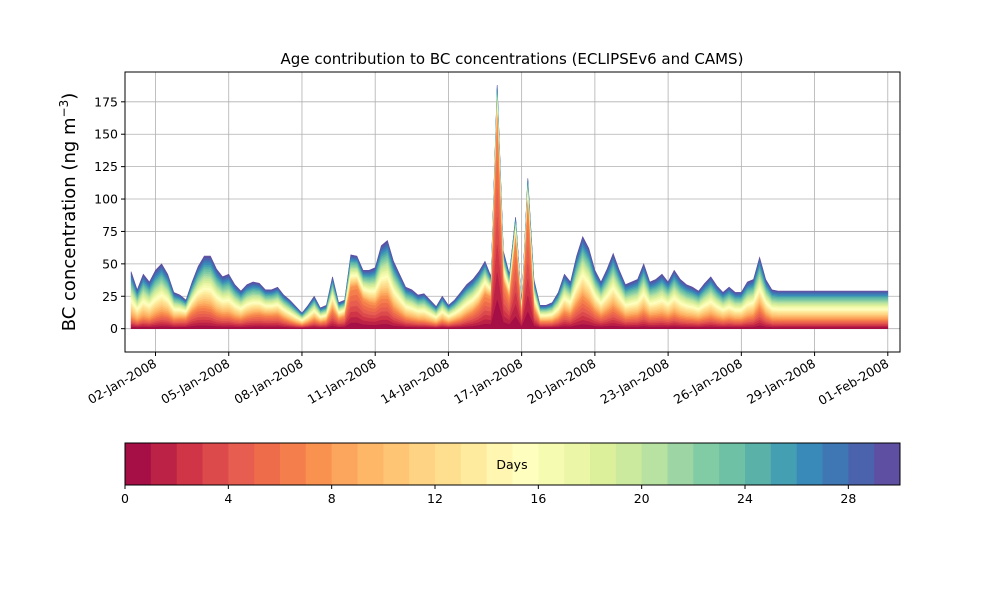 This screenshot has height=600, width=1000. What do you see at coordinates (269, 381) in the screenshot?
I see `x-tick-label: 08-Jan-2008` at bounding box center [269, 381].